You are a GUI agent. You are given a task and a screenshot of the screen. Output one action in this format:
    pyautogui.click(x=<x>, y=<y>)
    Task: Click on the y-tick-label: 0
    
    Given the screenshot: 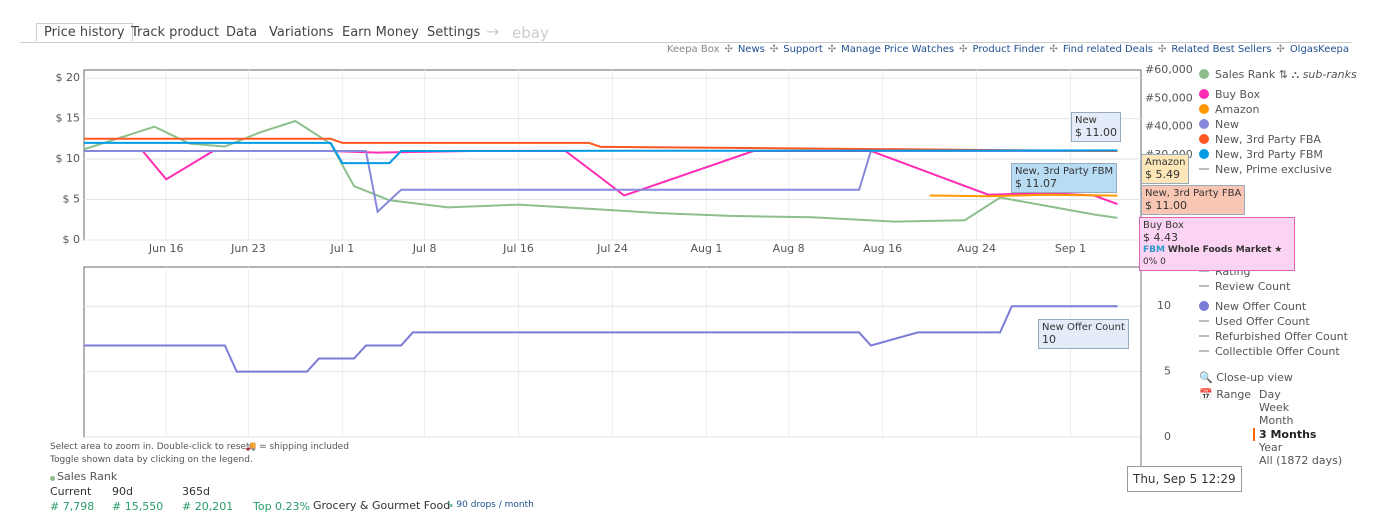 What is the action you would take?
    pyautogui.click(x=1167, y=436)
    